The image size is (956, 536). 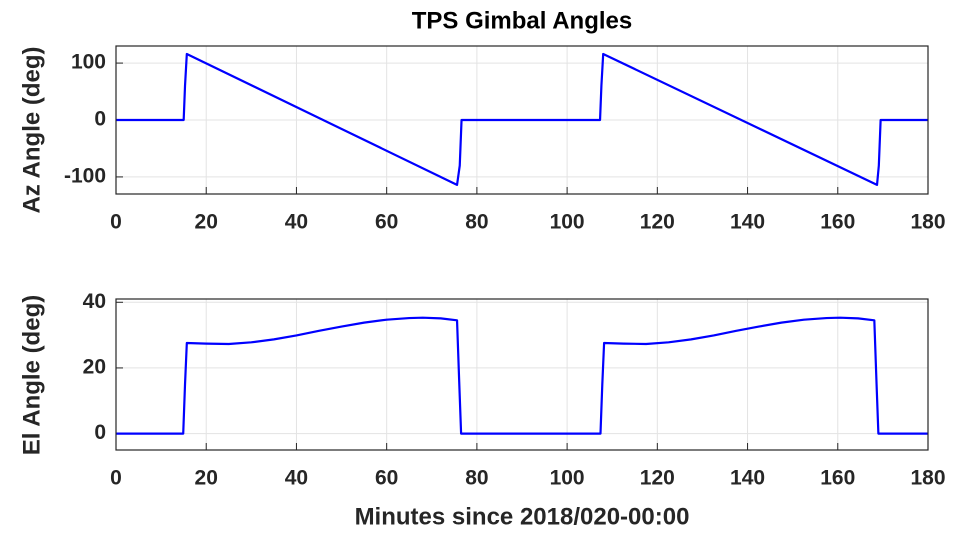 What do you see at coordinates (31, 375) in the screenshot?
I see `y-axis-label: El Angle (deg)` at bounding box center [31, 375].